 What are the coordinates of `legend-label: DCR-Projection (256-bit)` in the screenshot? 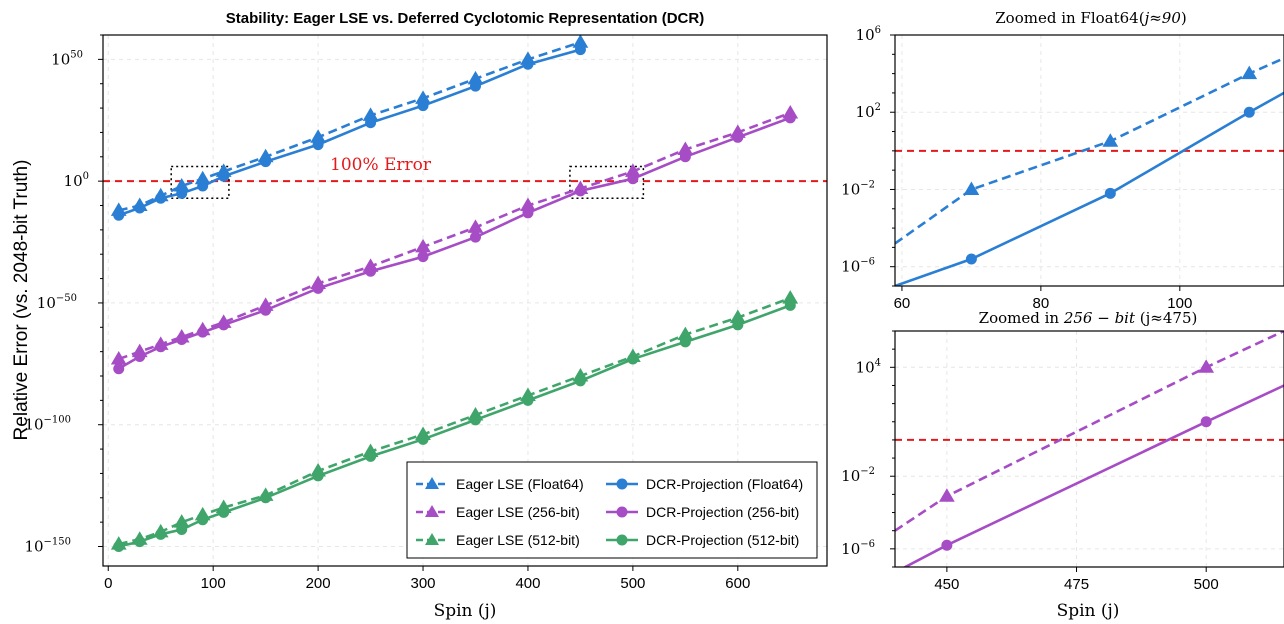 It's located at (722, 512).